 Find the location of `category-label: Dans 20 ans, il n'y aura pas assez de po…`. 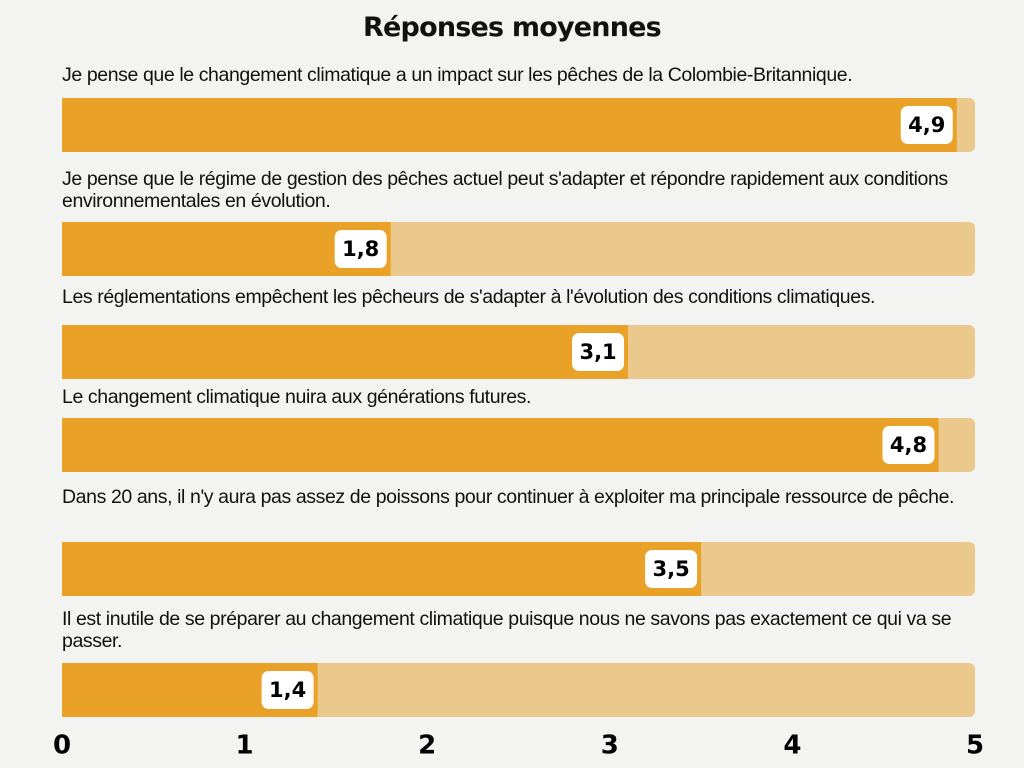

category-label: Dans 20 ans, il n'y aura pas assez de po… is located at coordinates (508, 497).